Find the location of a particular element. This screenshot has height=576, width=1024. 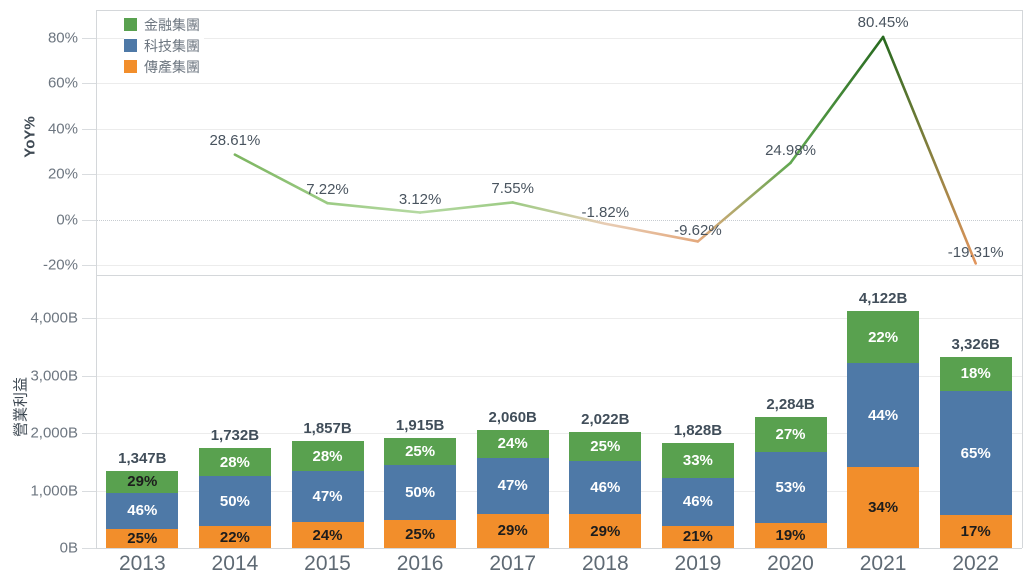

bar-segment-金融集團: 27% is located at coordinates (790, 434).